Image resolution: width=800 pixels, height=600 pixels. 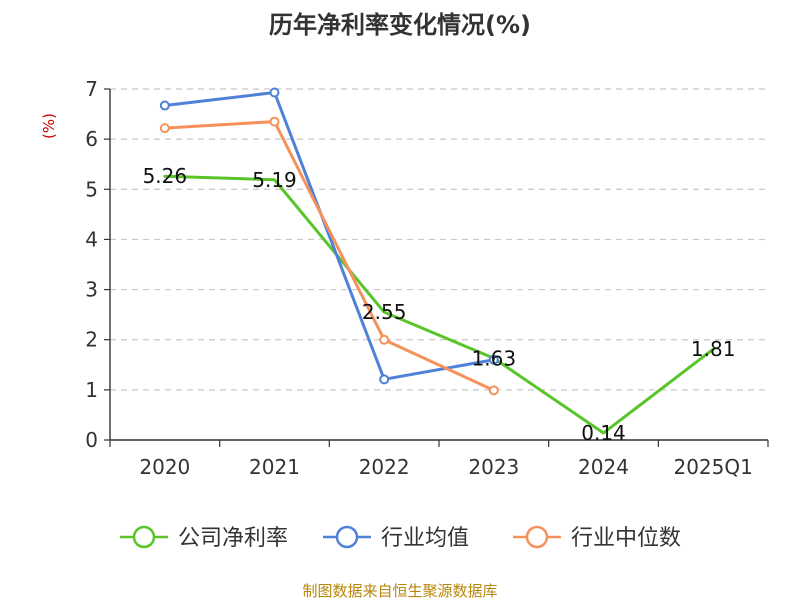 What do you see at coordinates (425, 538) in the screenshot?
I see `legend-label-1: 行业均值` at bounding box center [425, 538].